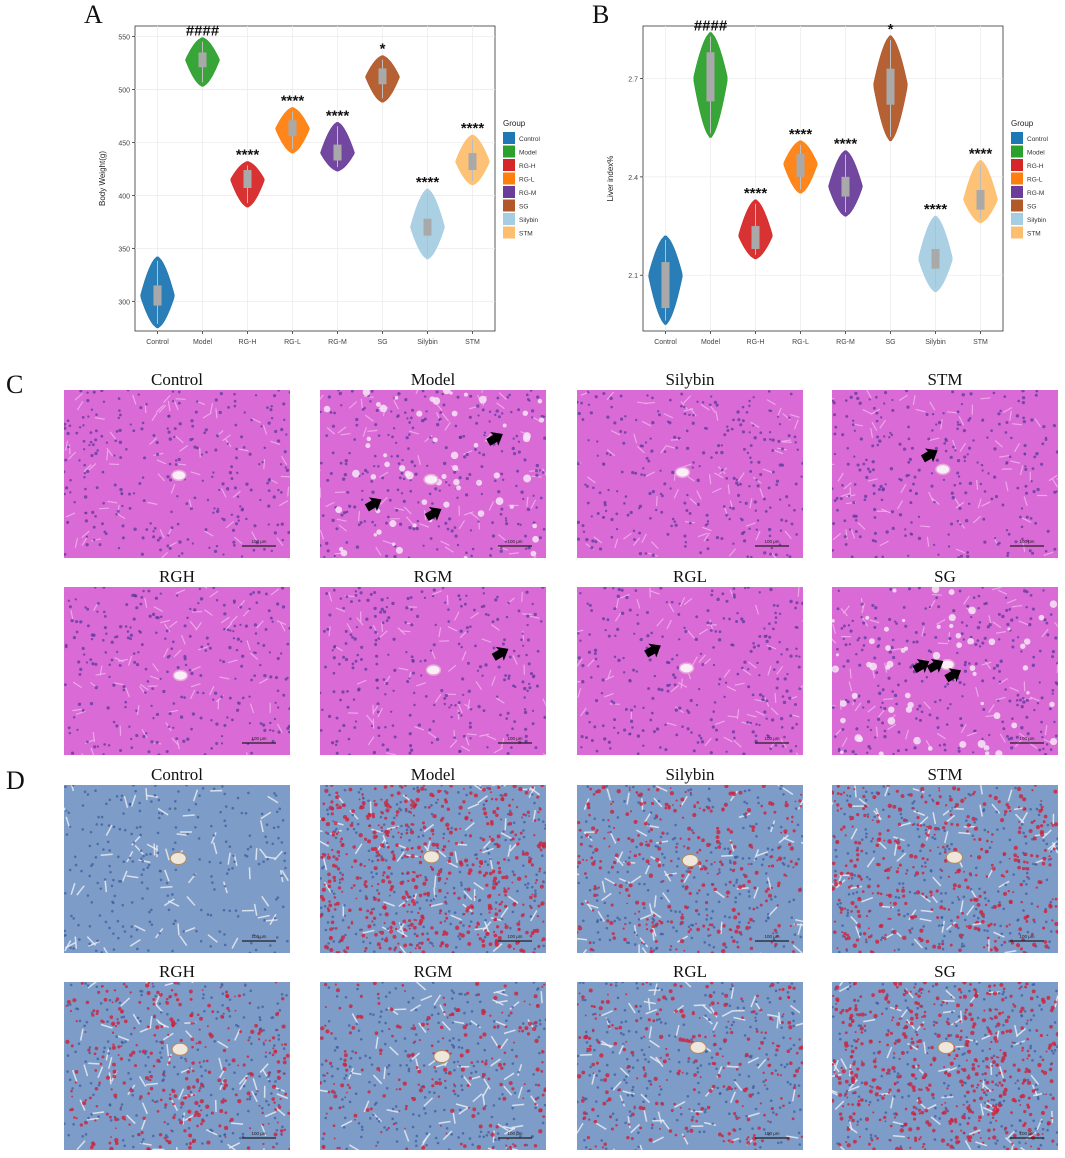 This screenshot has height=1158, width=1065. Describe the element at coordinates (433, 379) in the screenshot. I see `he-panel-title: Model` at that location.